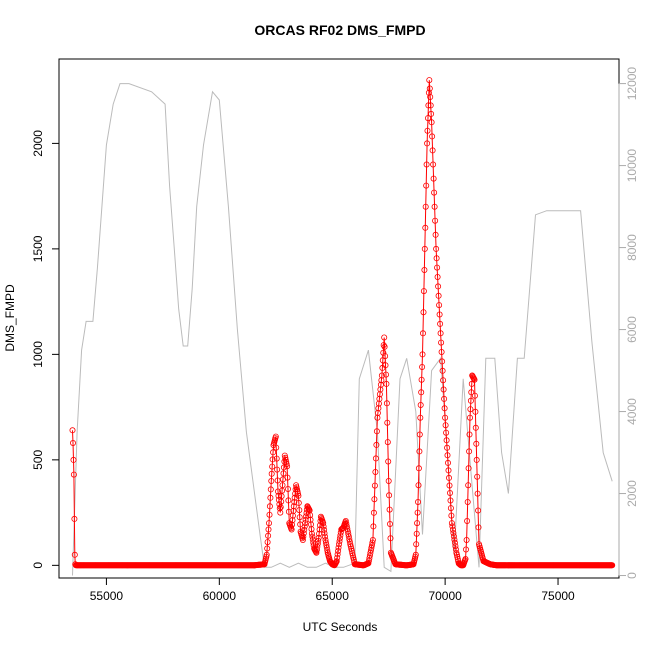  I want to click on x-tick-label: 55000, so click(107, 596).